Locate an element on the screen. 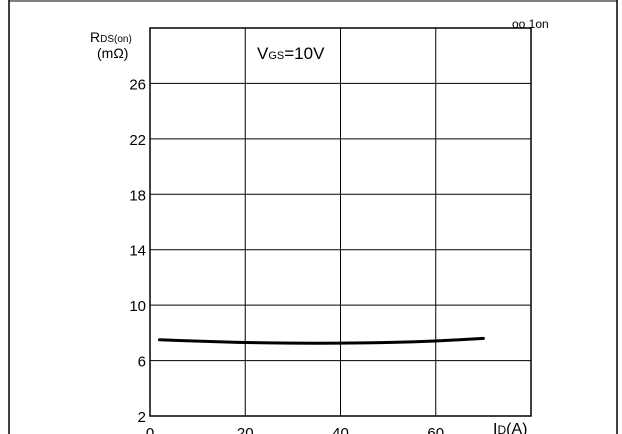  x-axis-label-sub: D is located at coordinates (501, 428).